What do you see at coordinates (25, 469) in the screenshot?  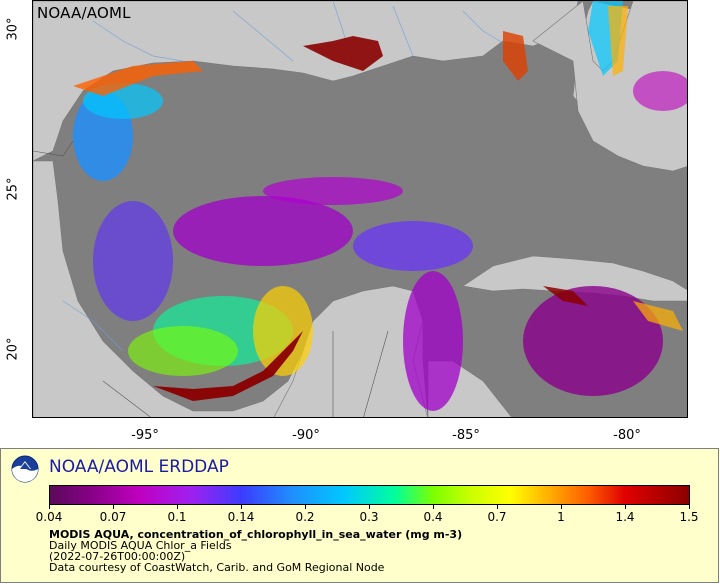 I see `noaa-logo-icon` at bounding box center [25, 469].